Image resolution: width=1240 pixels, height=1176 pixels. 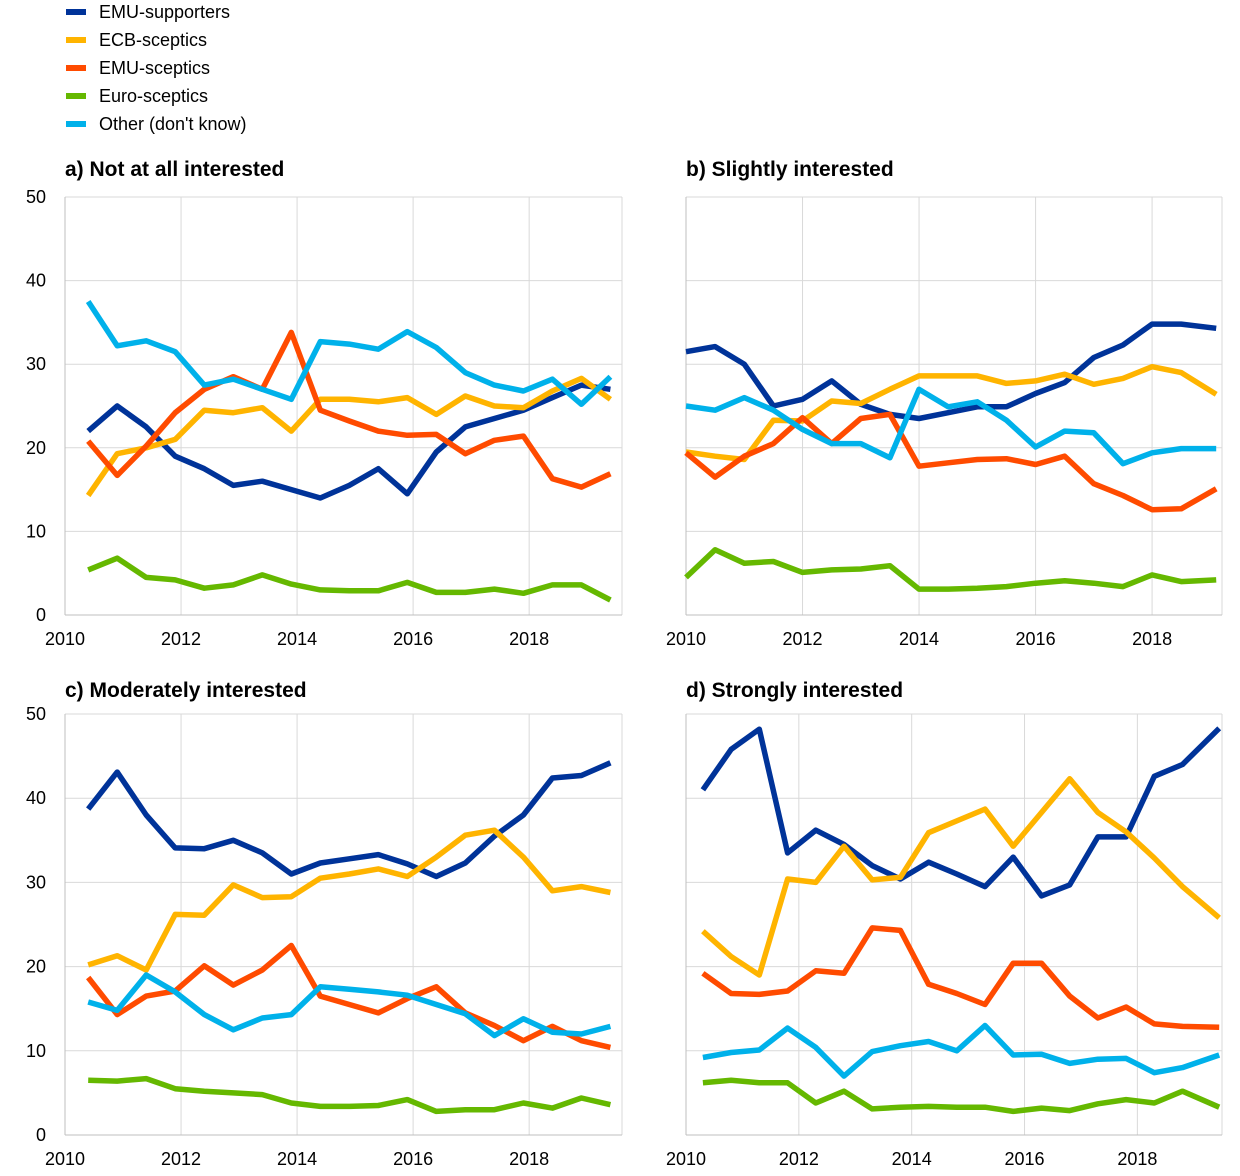 What do you see at coordinates (65, 1159) in the screenshot?
I see `x-tick-label-c: 2010` at bounding box center [65, 1159].